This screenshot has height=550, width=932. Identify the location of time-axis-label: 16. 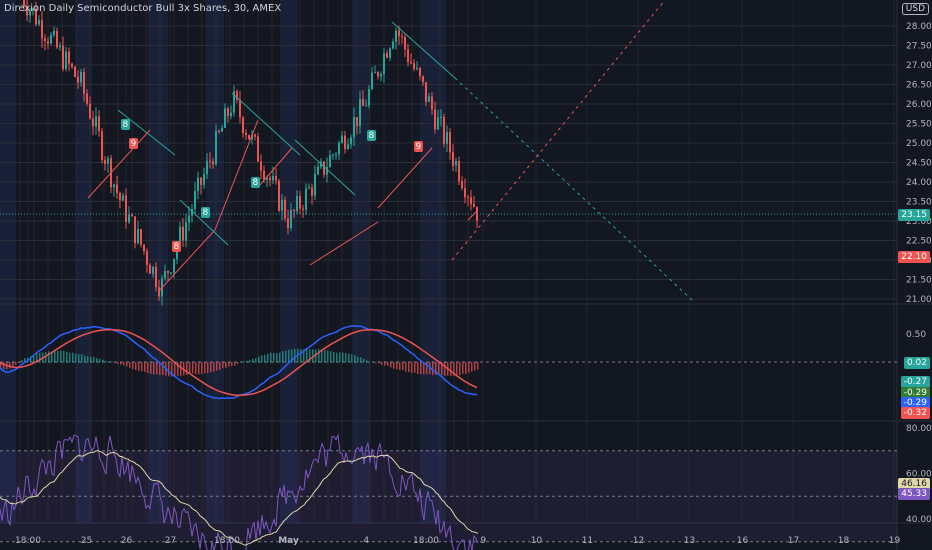
(743, 541).